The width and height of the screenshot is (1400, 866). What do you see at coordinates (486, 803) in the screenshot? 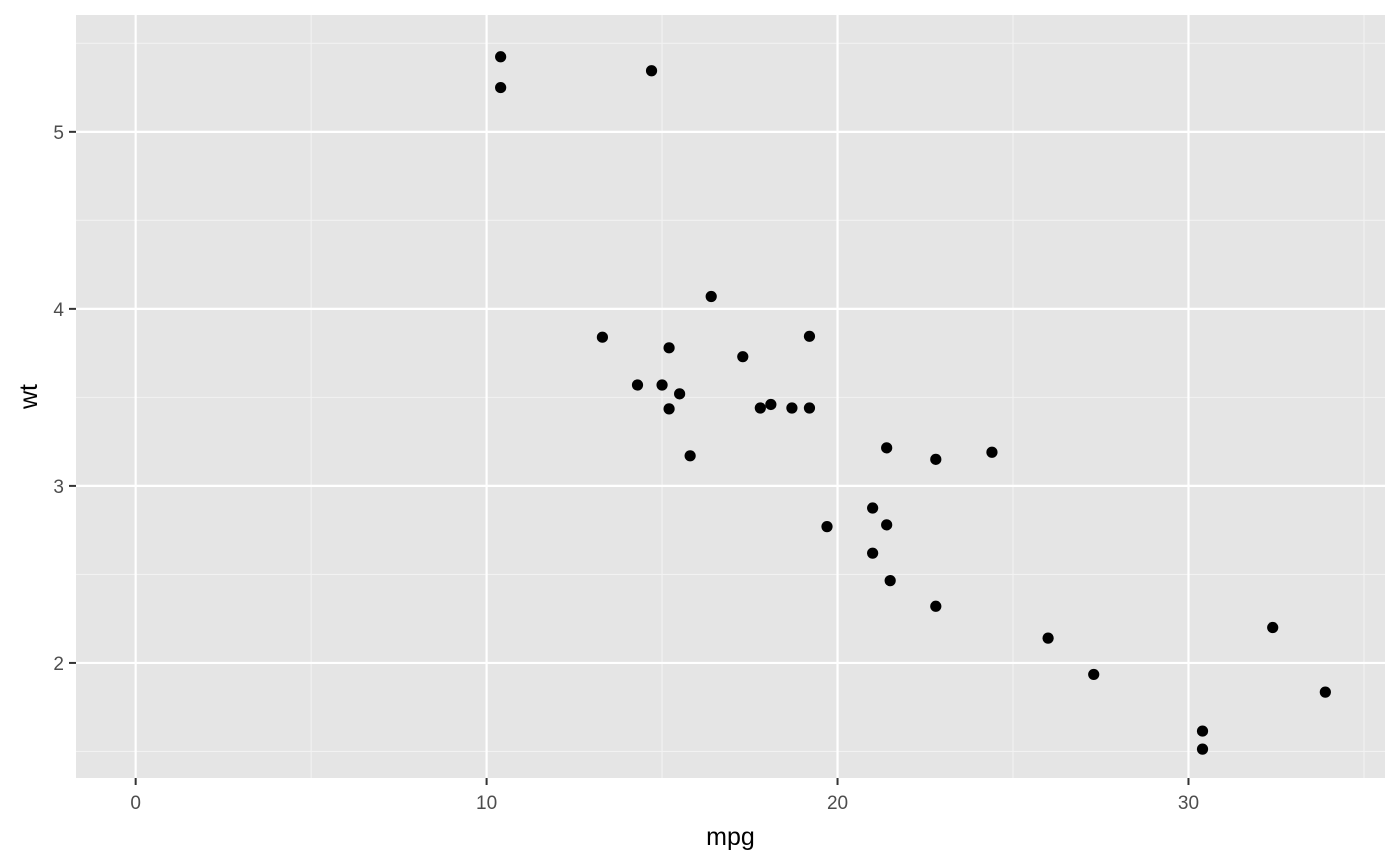
I see `x-tick-label: 10` at bounding box center [486, 803].